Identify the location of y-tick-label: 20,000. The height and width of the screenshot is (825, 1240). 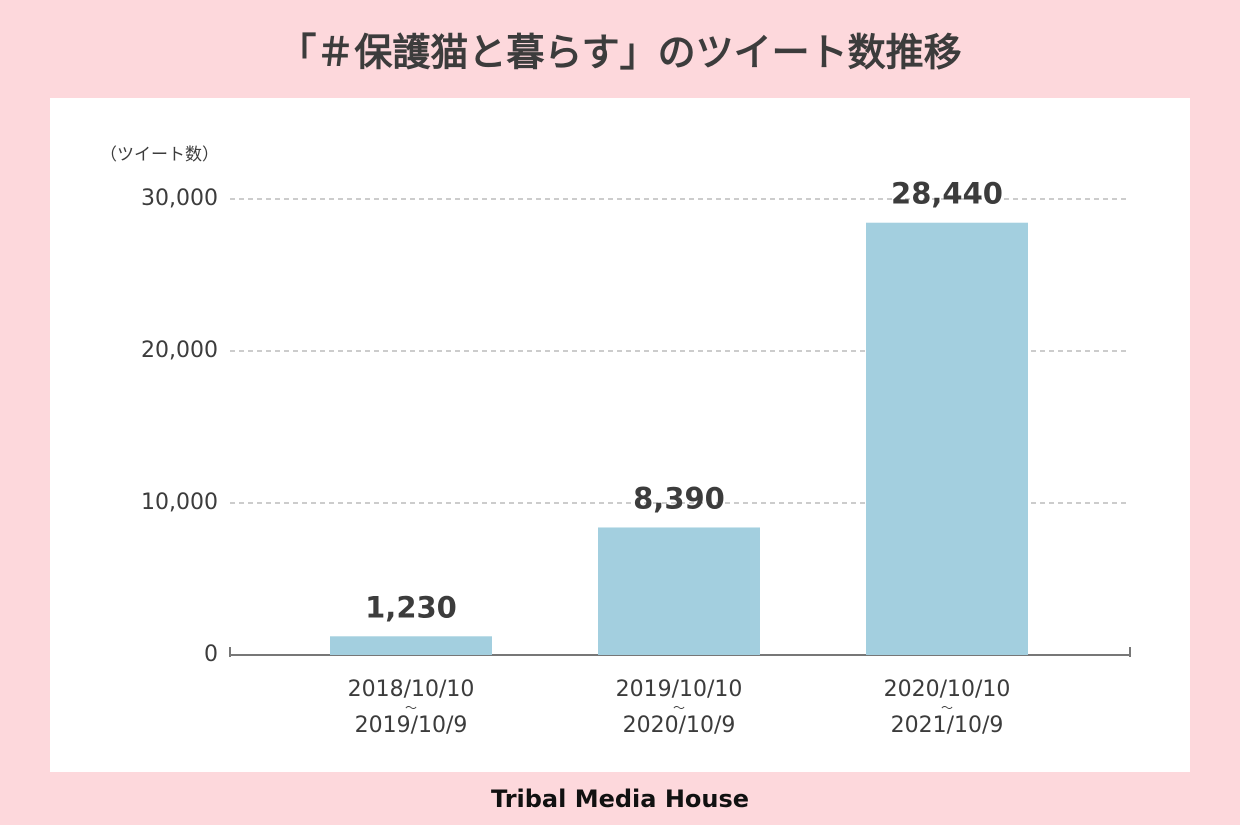
(179, 350).